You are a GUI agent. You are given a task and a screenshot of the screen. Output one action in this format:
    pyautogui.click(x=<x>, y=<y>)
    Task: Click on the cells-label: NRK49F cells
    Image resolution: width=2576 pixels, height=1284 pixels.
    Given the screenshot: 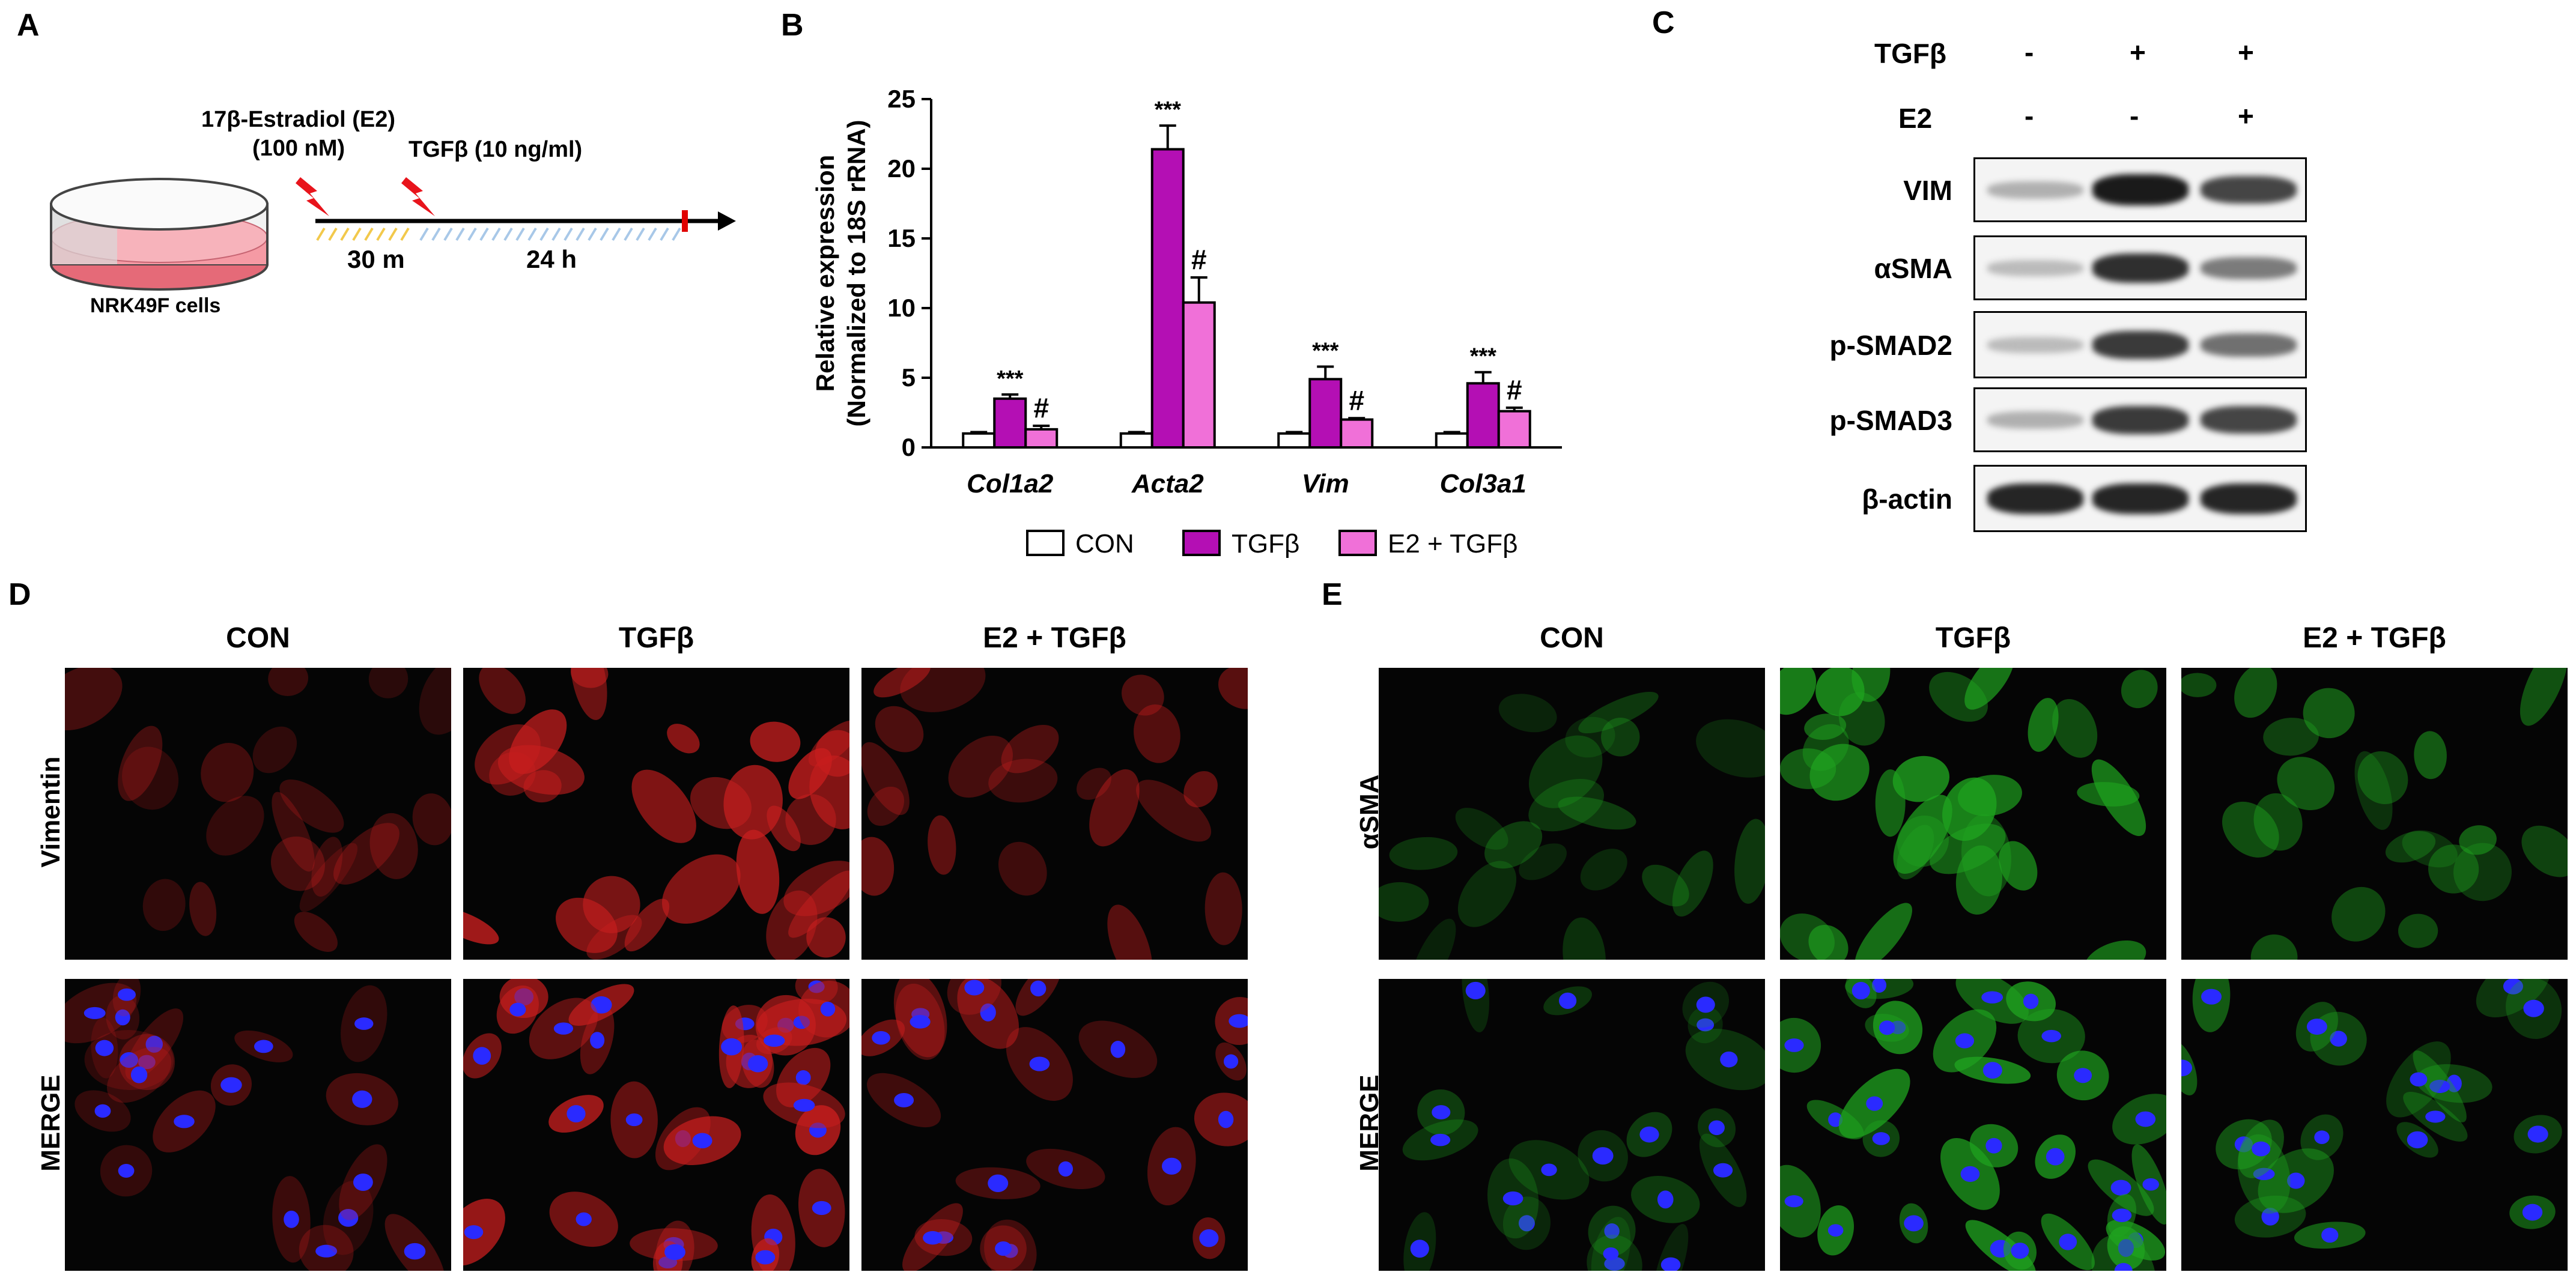 What is the action you would take?
    pyautogui.click(x=155, y=305)
    